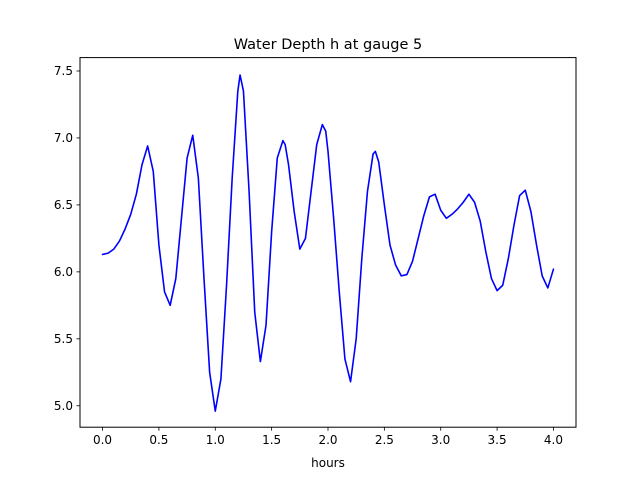 The width and height of the screenshot is (640, 480). Describe the element at coordinates (158, 440) in the screenshot. I see `x-tick-label: 0.5` at that location.